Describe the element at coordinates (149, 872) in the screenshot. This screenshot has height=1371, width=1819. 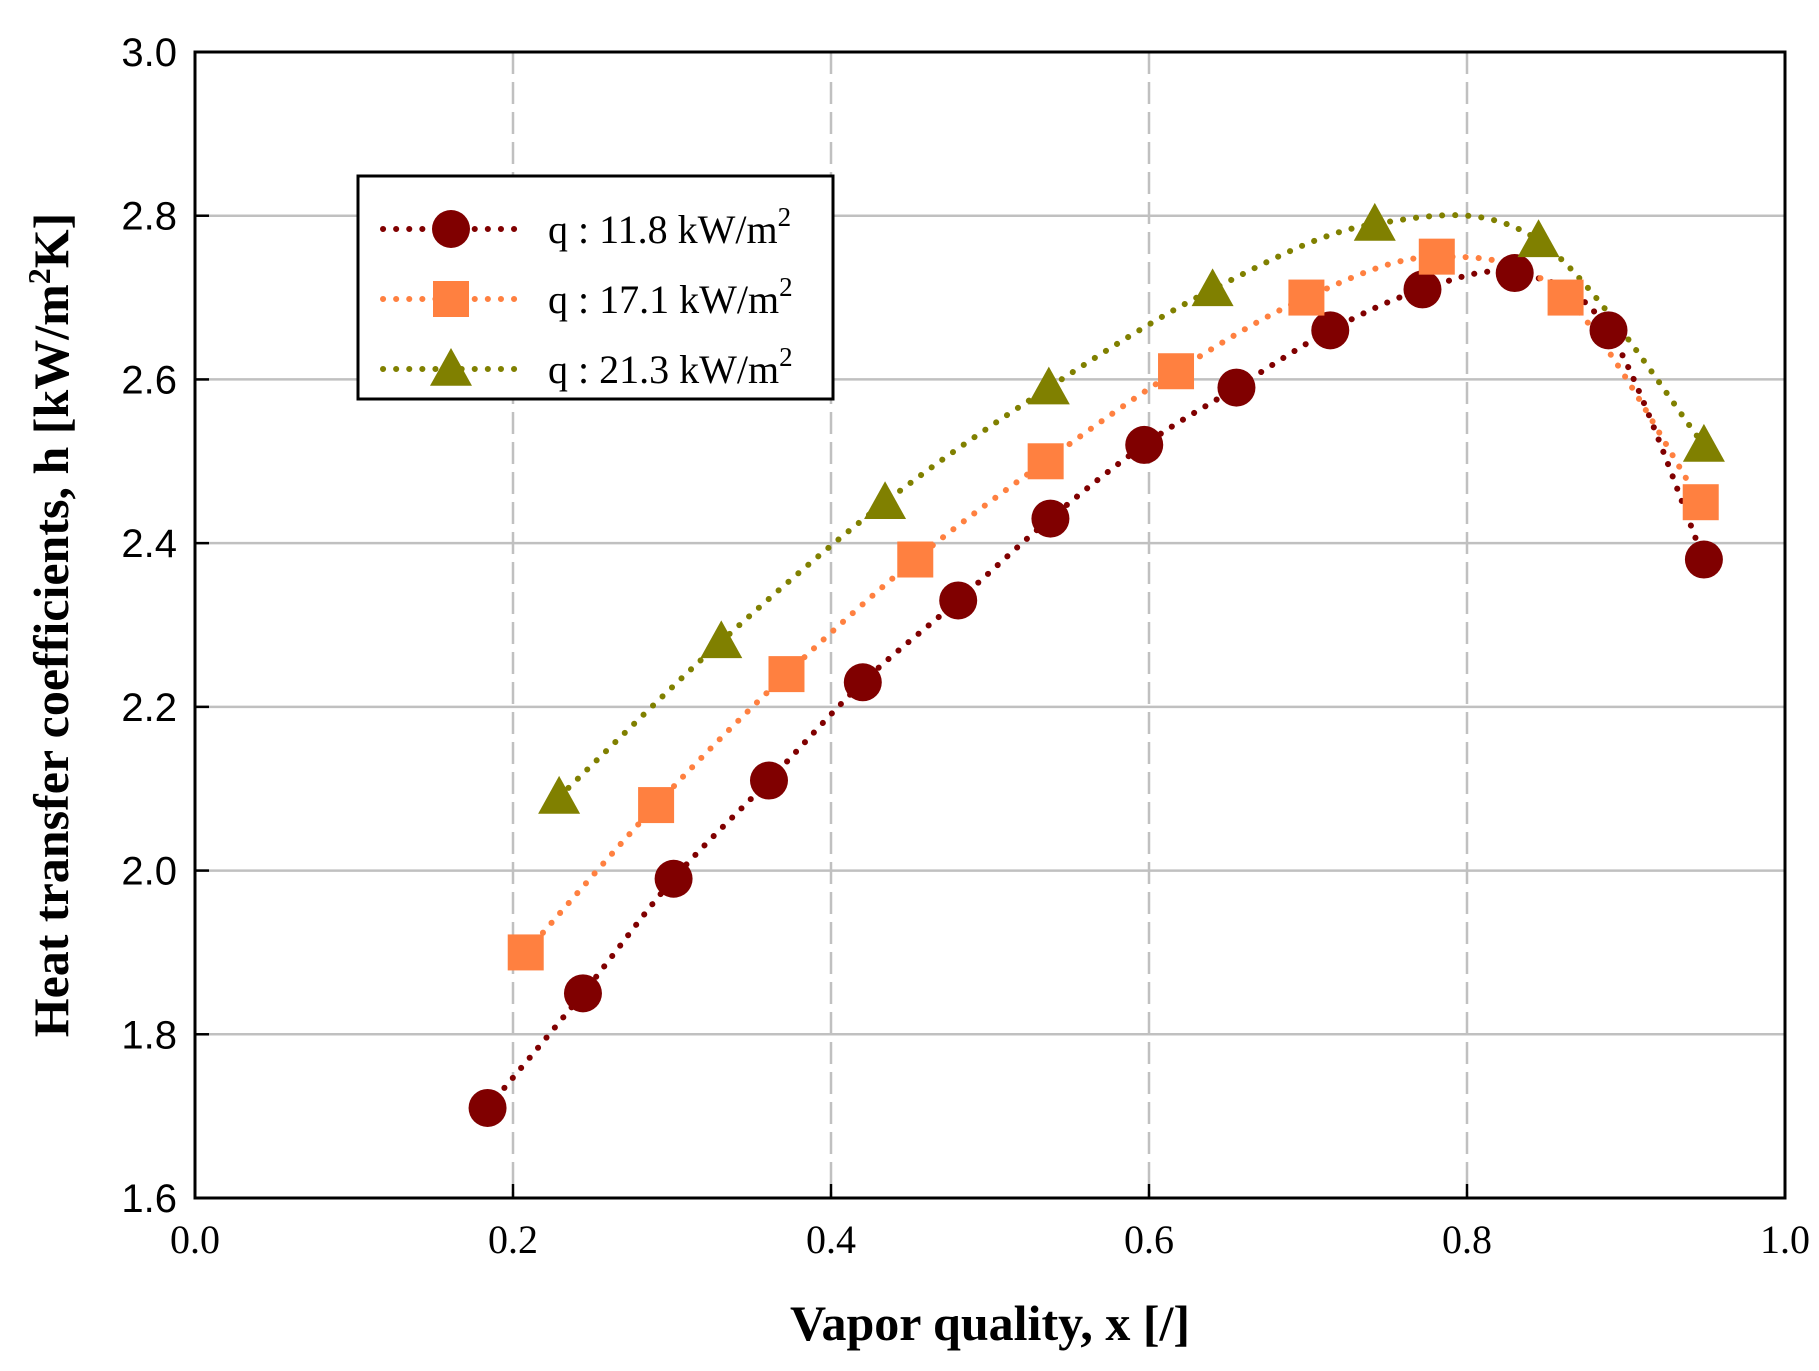
I see `y-tick-label: 2.0` at that location.